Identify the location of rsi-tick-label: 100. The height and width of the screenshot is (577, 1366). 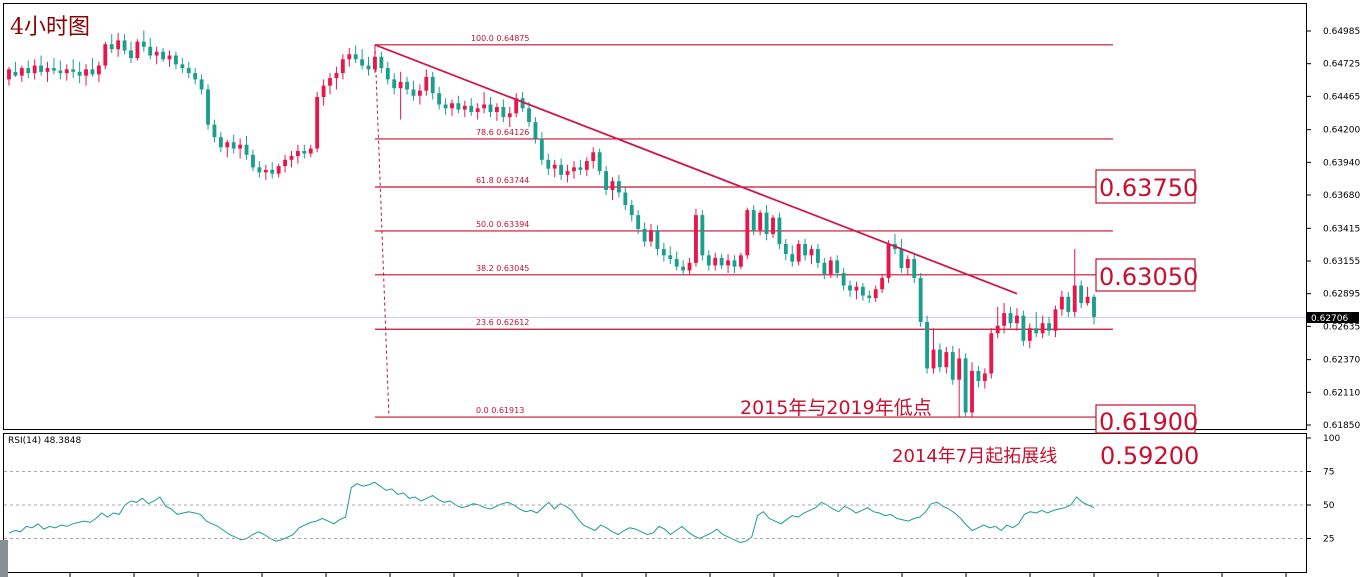
(1331, 439).